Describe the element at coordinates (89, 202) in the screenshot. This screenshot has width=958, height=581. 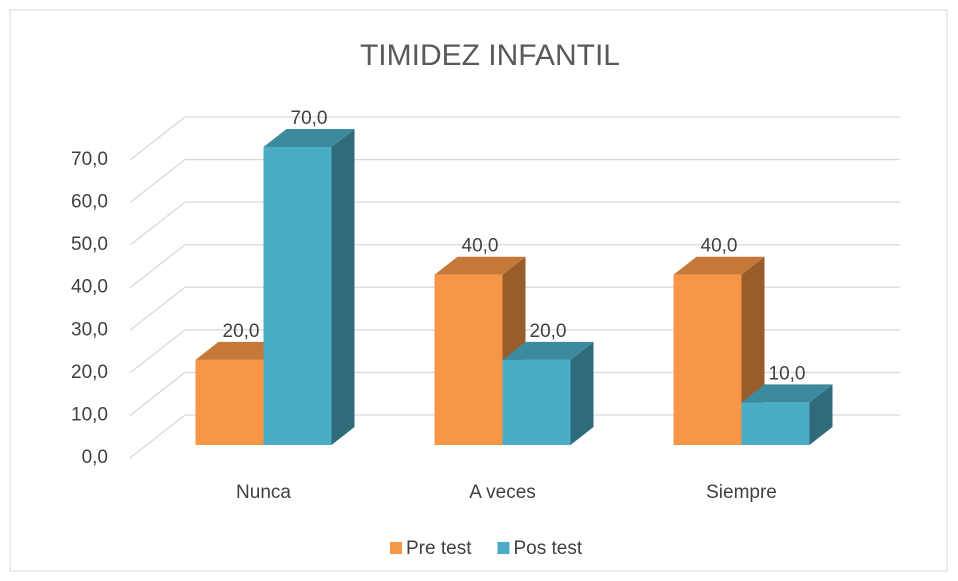
I see `y-tick-label: 60,0` at that location.